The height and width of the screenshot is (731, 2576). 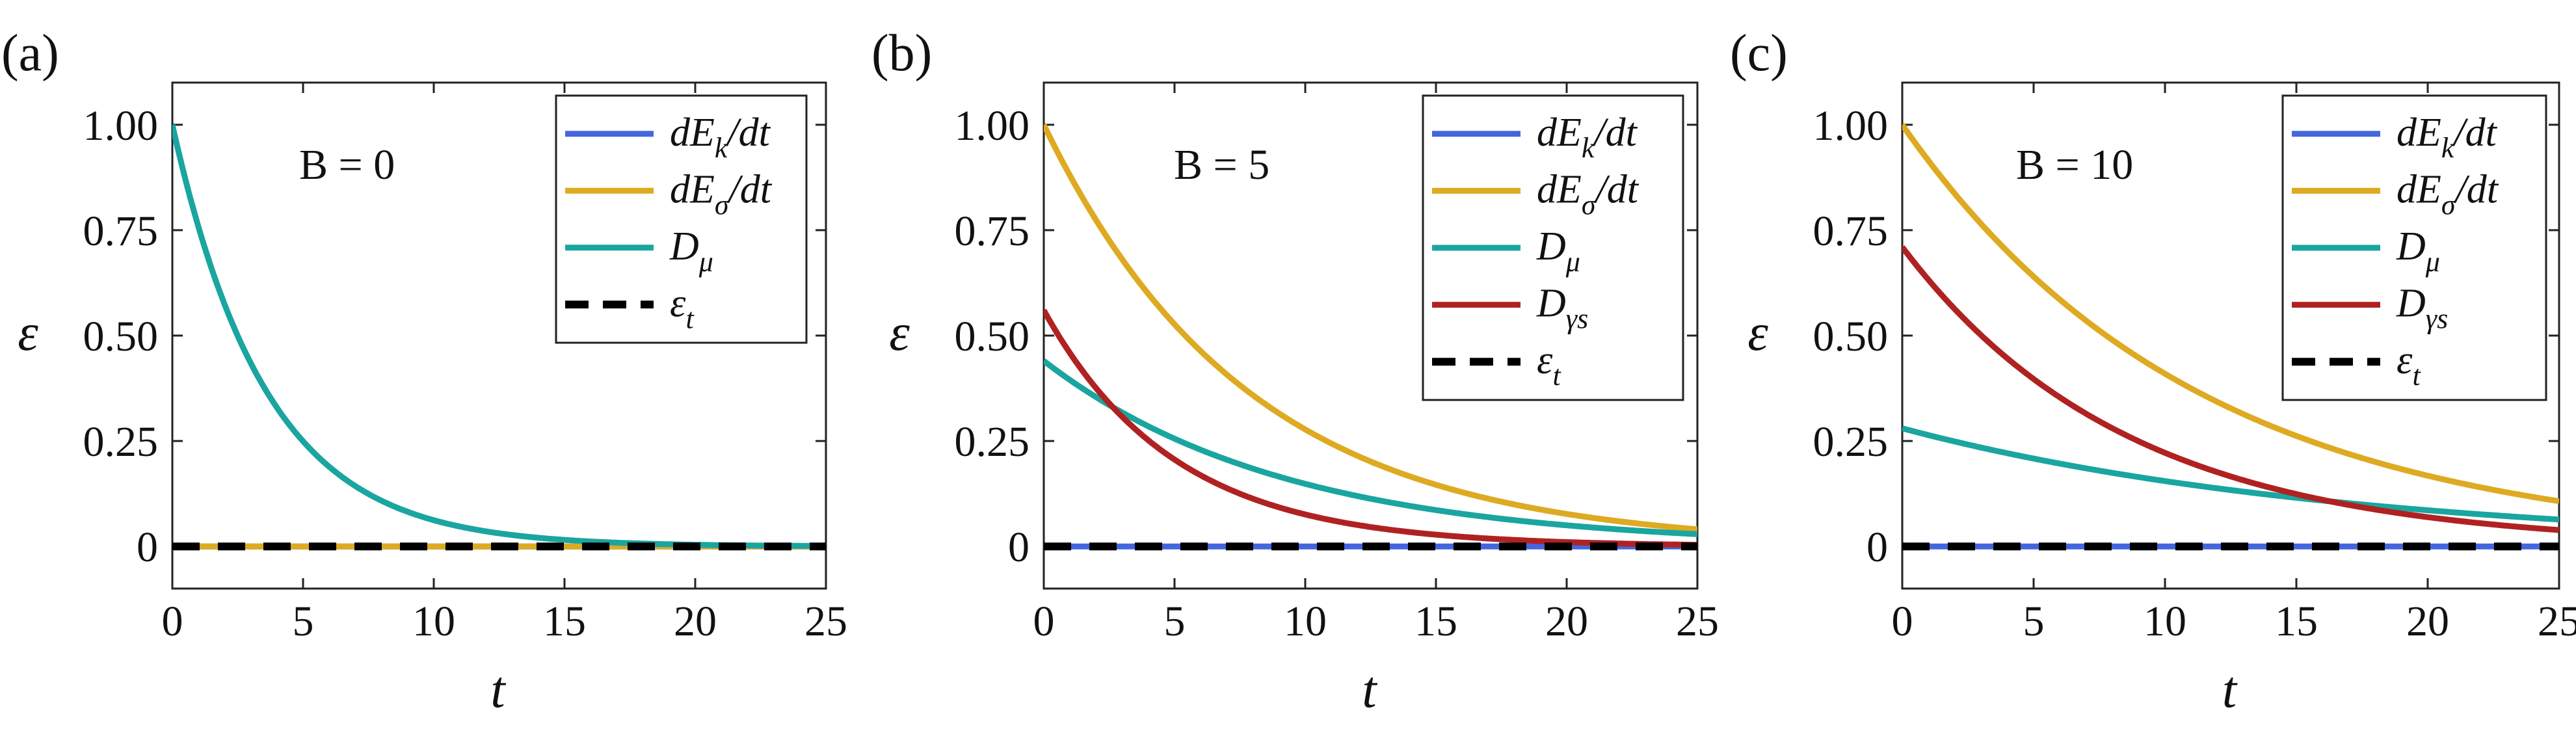 What do you see at coordinates (30, 53) in the screenshot?
I see `panel-label: (a)` at bounding box center [30, 53].